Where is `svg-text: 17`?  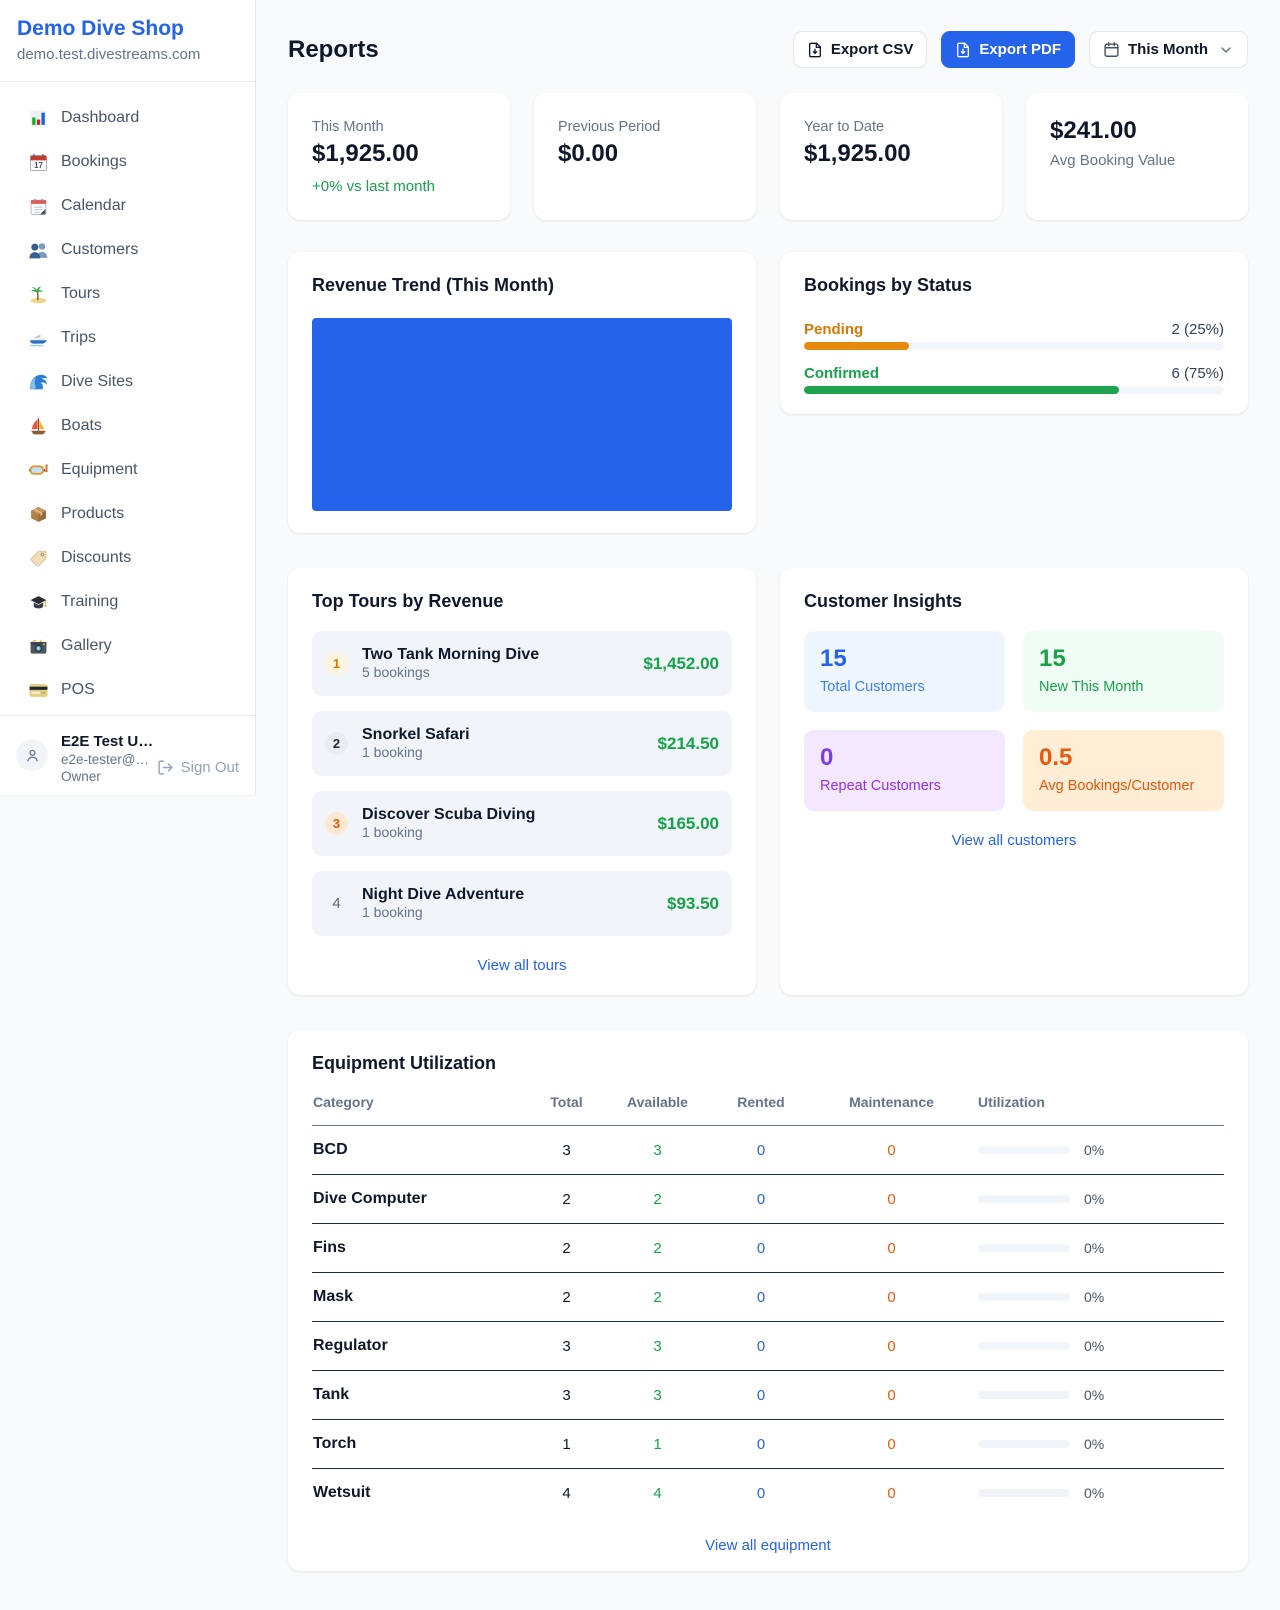 svg-text: 17 is located at coordinates (38, 165).